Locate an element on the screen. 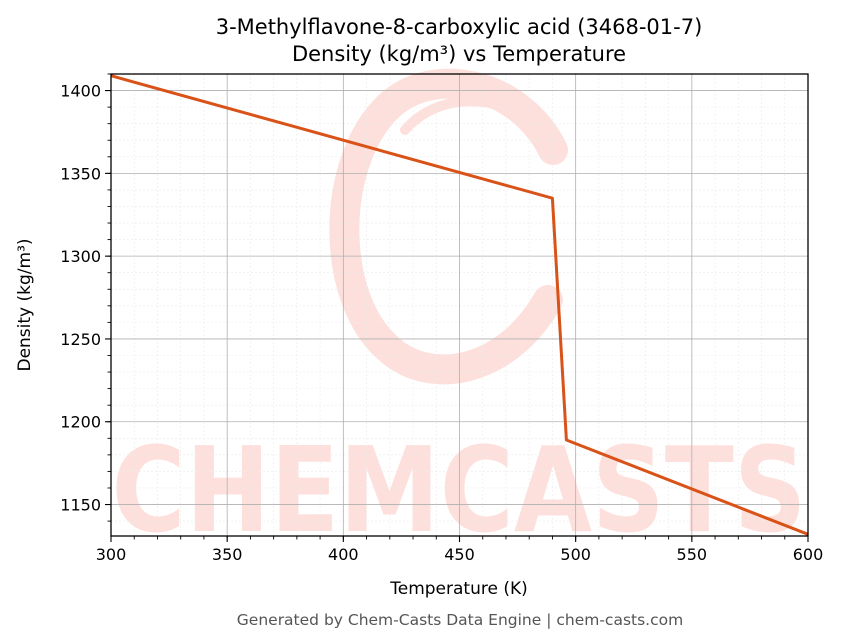 The width and height of the screenshot is (843, 644). x-tick-label: 450 is located at coordinates (459, 554).